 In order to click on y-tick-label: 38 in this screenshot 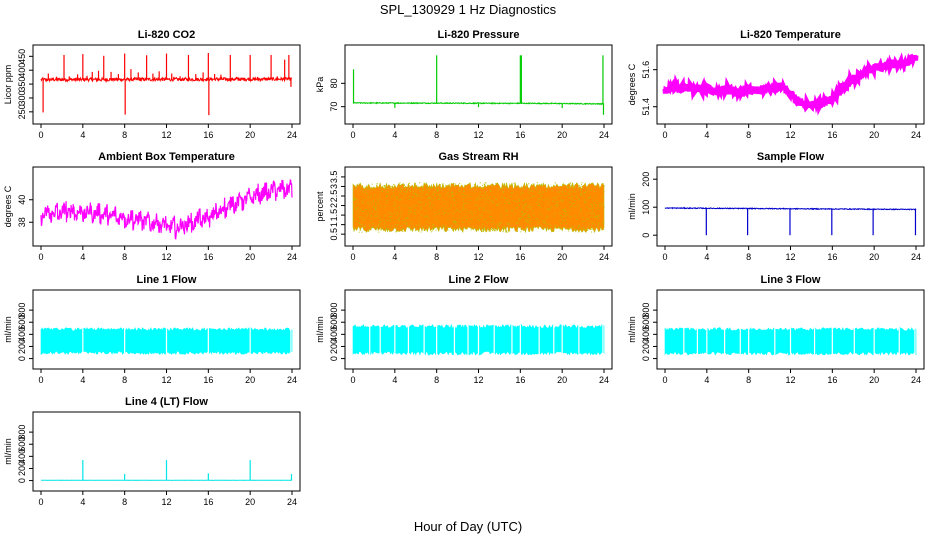, I will do `click(22, 222)`.